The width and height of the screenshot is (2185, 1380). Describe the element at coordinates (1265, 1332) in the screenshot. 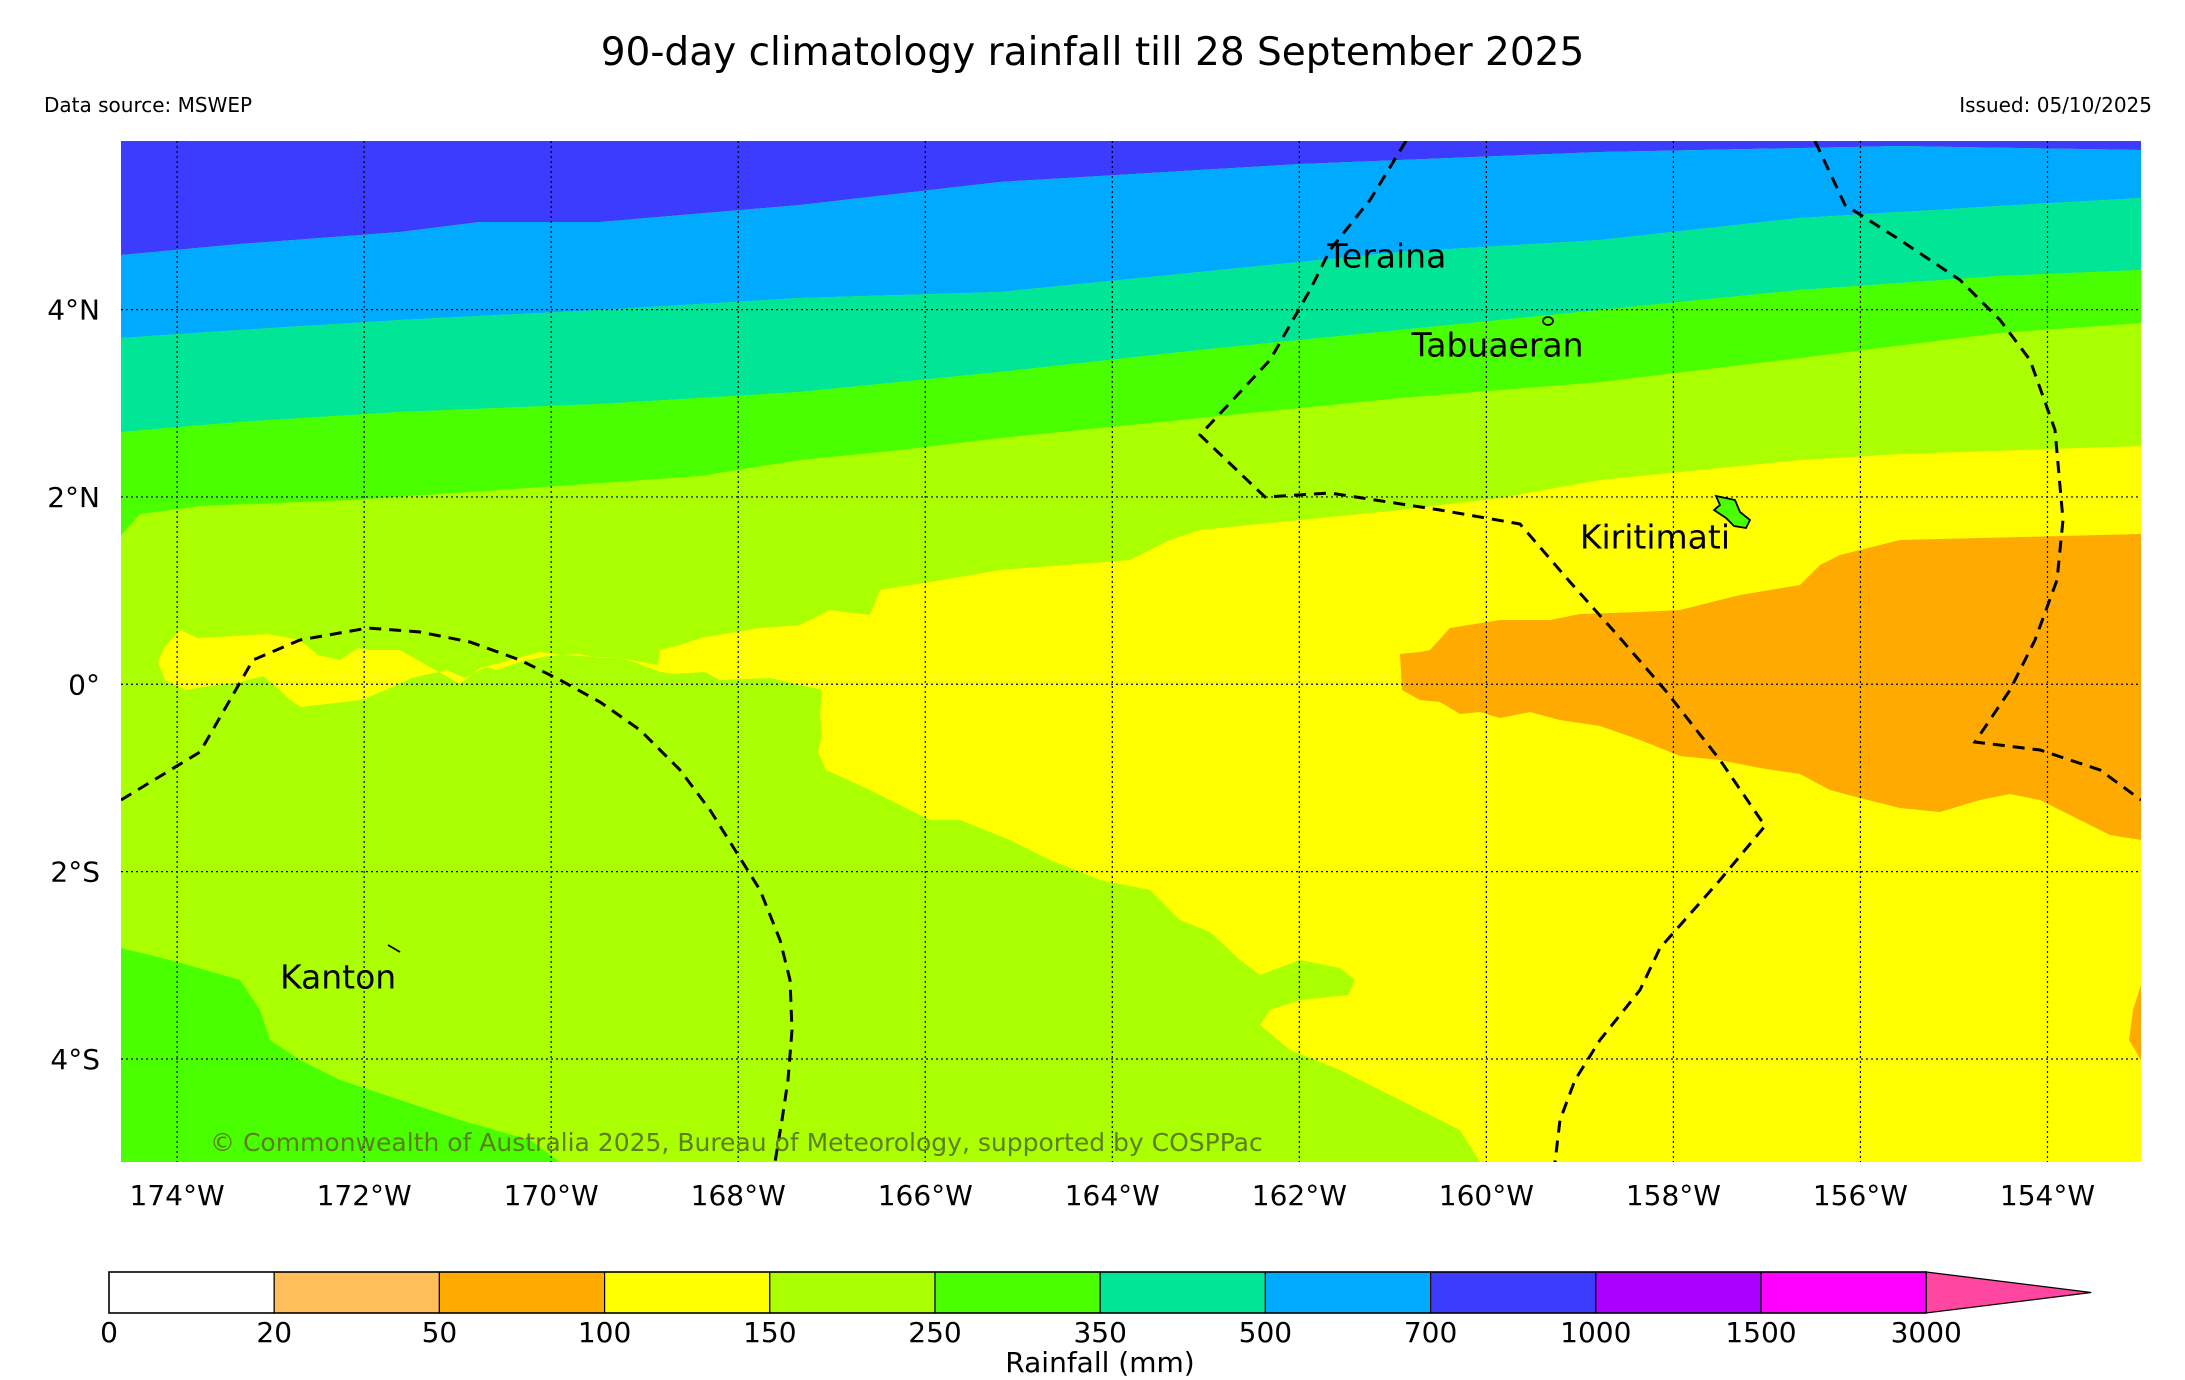

I see `colorbar-tick-label: 500` at that location.